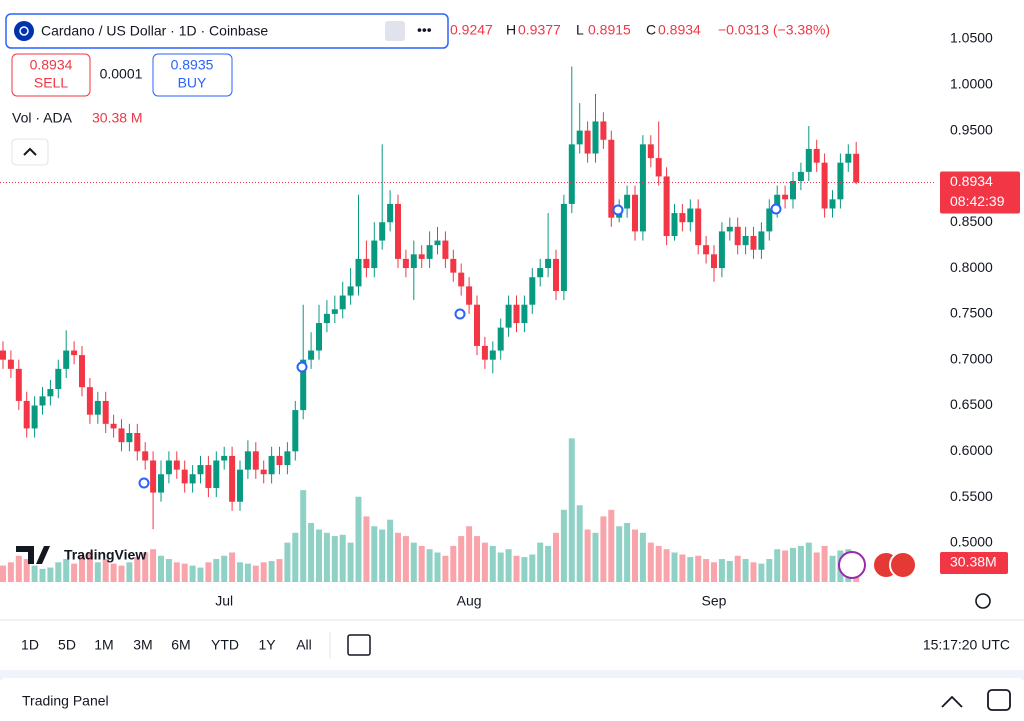  Describe the element at coordinates (30, 645) in the screenshot. I see `range-button: 1D` at that location.